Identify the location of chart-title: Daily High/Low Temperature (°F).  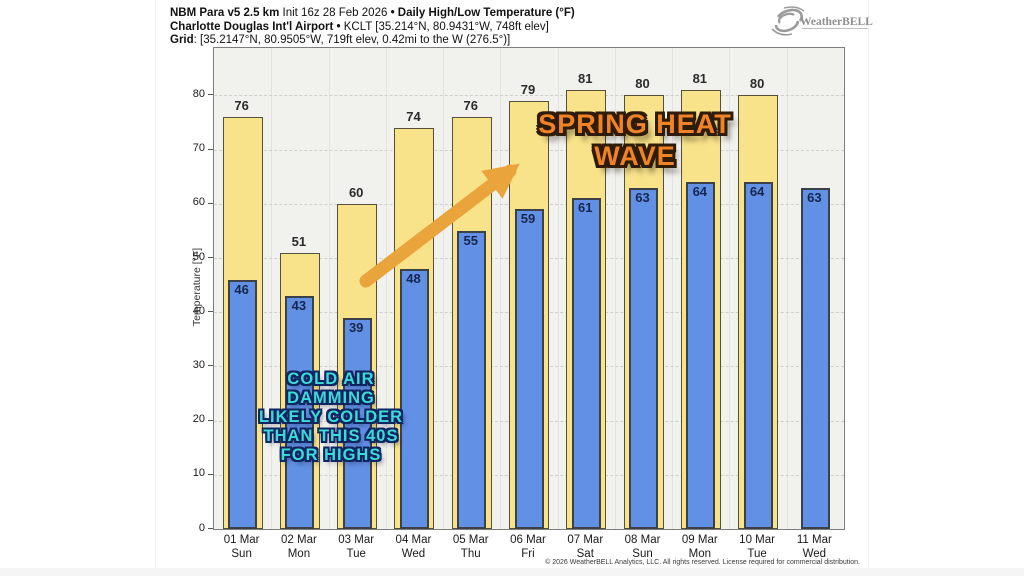
(484, 13).